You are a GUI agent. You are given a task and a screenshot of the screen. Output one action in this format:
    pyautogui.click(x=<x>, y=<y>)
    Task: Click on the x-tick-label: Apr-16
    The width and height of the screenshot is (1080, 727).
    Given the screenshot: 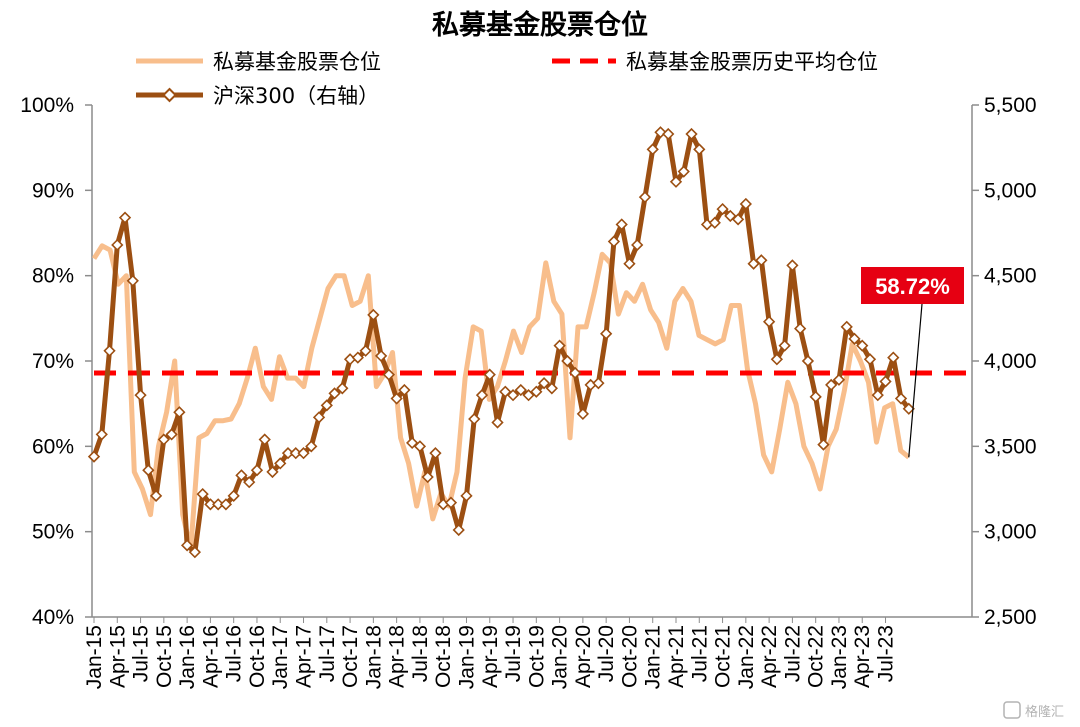 What is the action you would take?
    pyautogui.click(x=210, y=656)
    